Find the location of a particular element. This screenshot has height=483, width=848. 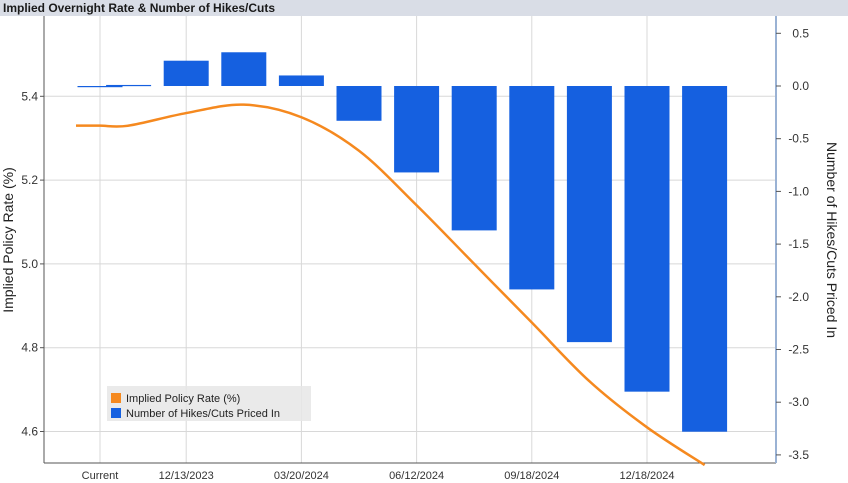

right-tick-label: -0.5 is located at coordinates (798, 139).